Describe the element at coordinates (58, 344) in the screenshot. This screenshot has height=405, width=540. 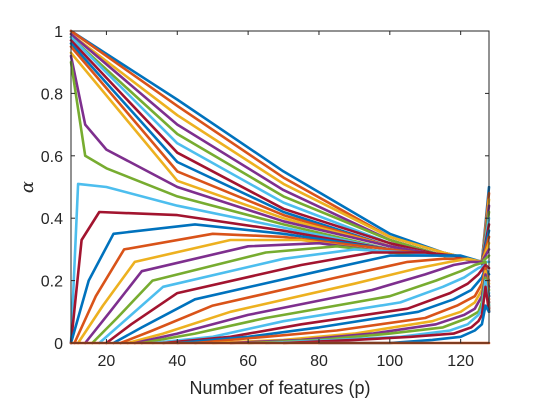
I see `y-tick-label: 0` at that location.